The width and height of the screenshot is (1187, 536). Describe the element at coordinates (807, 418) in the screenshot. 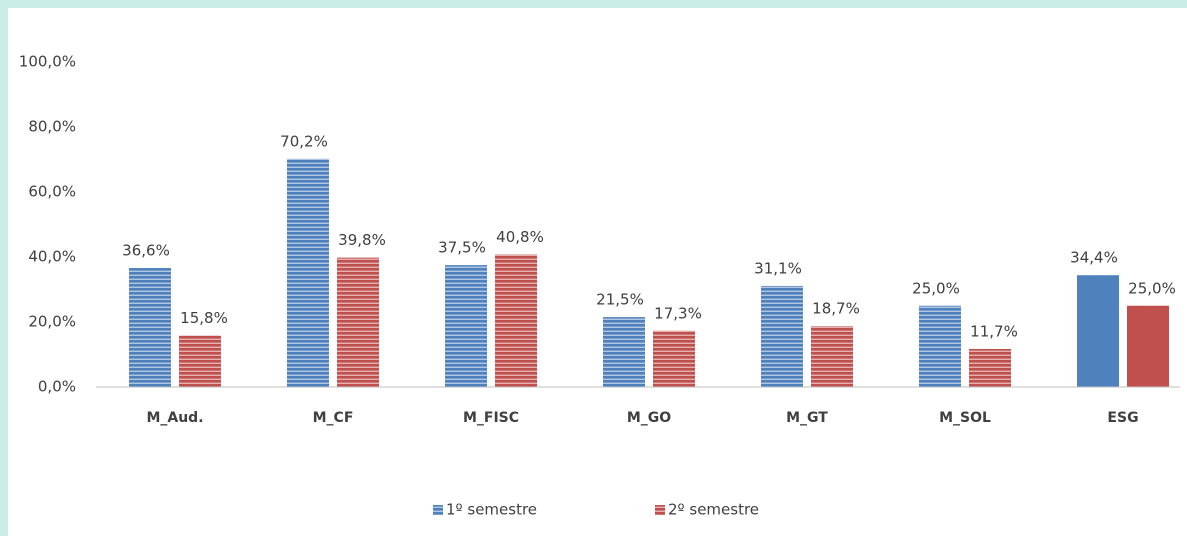

I see `x-tick-label: M_GT` at that location.